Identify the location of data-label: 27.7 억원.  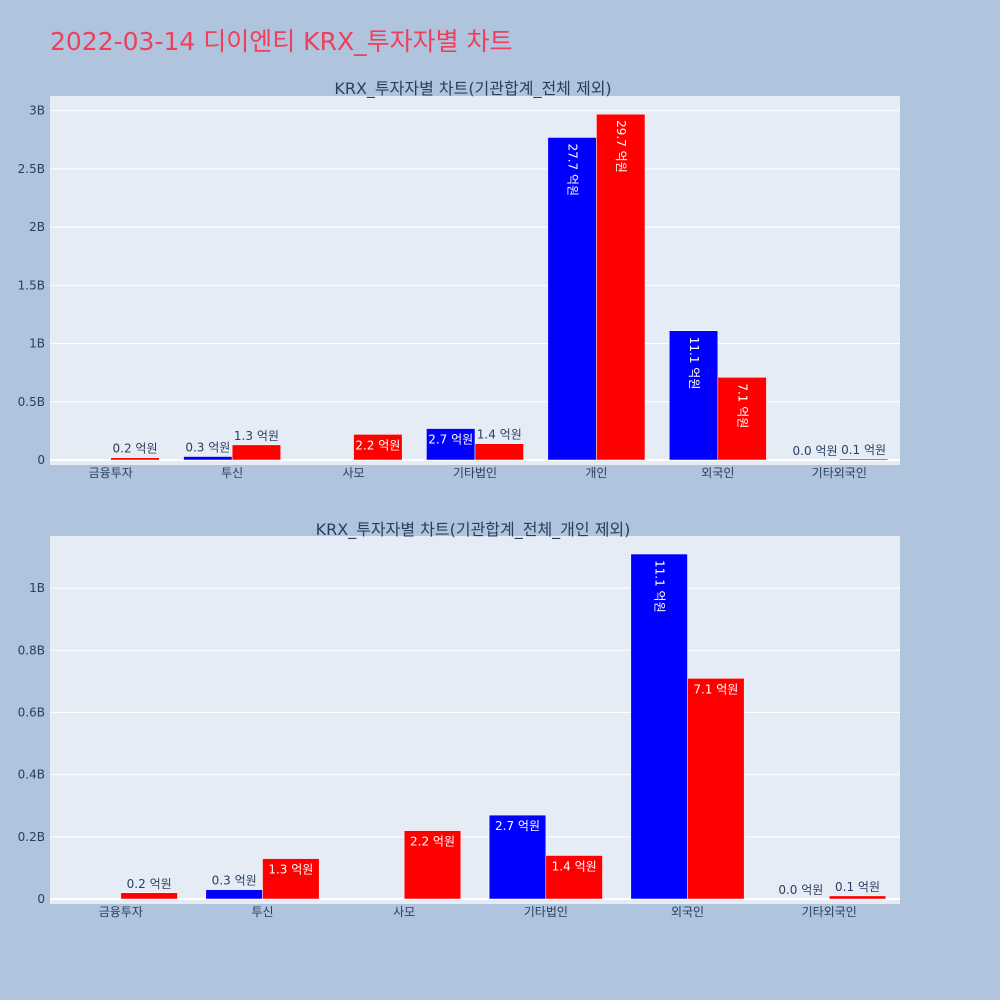
(573, 169).